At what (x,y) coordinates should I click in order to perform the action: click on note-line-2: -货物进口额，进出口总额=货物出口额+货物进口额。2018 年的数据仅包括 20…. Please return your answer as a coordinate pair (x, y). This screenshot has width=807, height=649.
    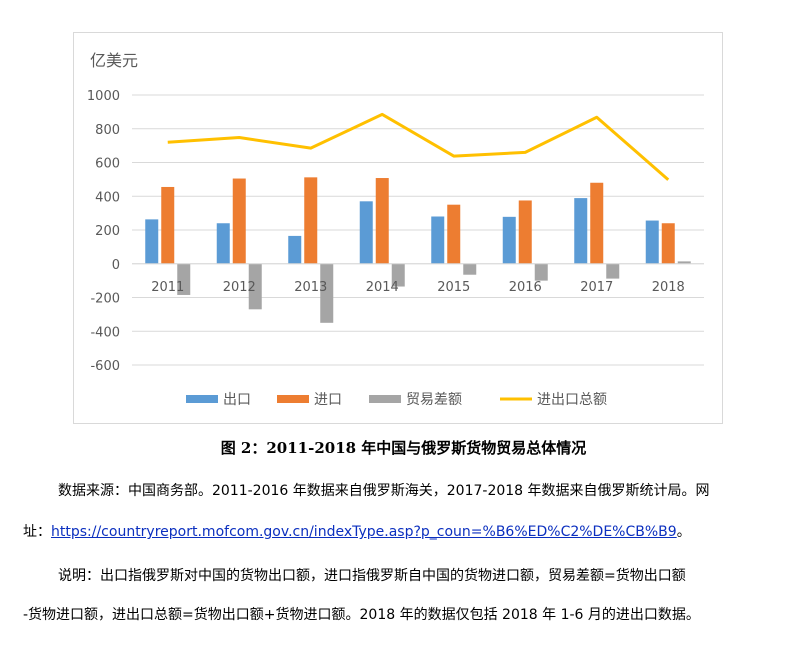
    Looking at the image, I should click on (361, 615).